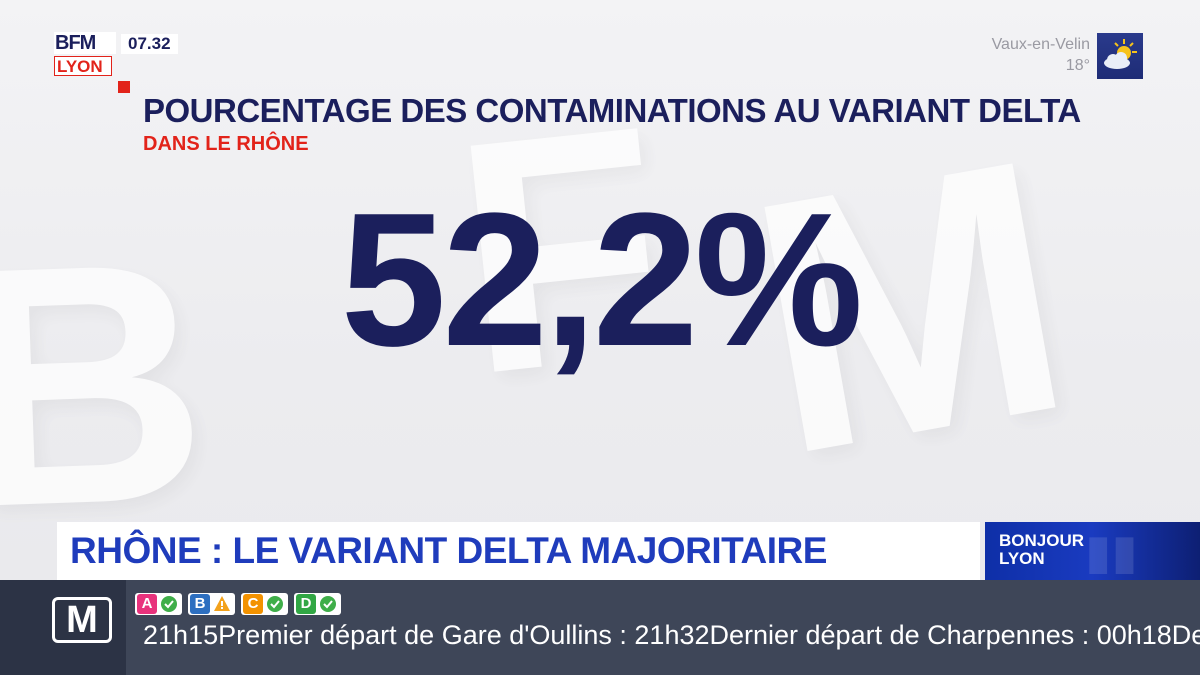  What do you see at coordinates (85, 43) in the screenshot?
I see `channel-logo-top: BFM` at bounding box center [85, 43].